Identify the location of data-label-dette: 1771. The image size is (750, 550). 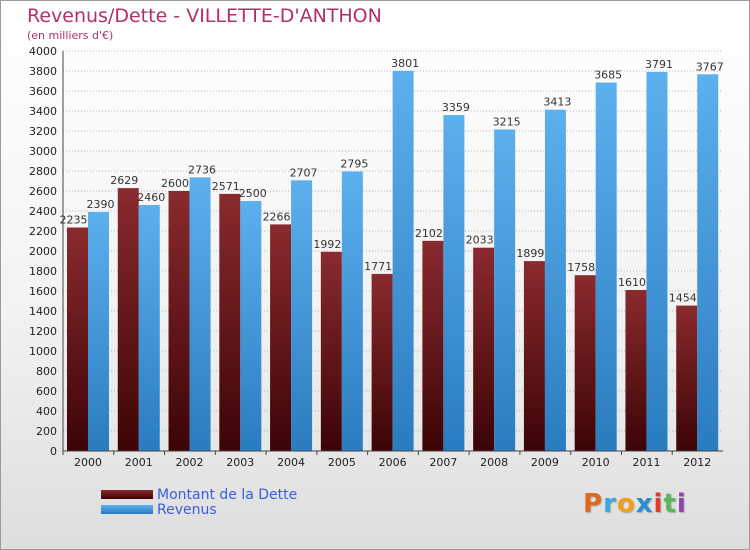
(378, 266).